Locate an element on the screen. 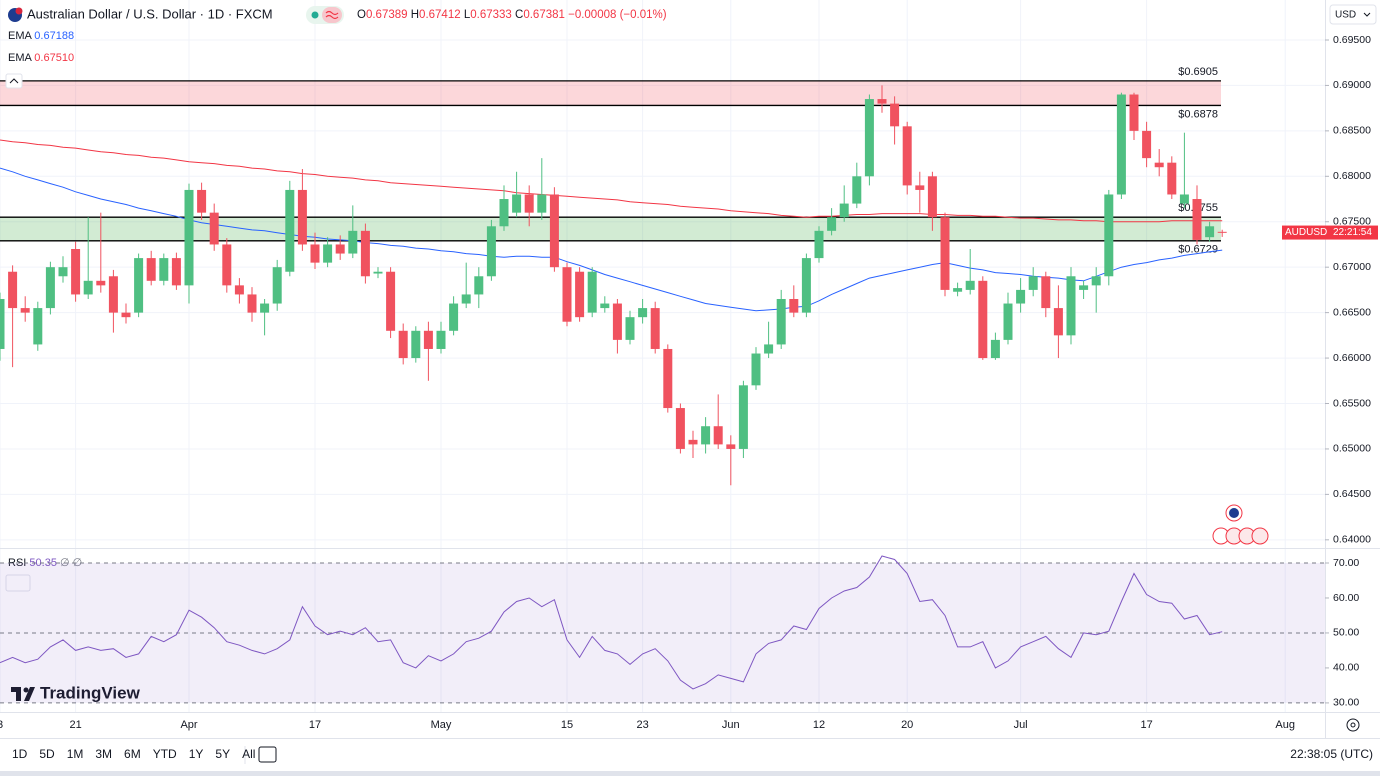  timeframe-button: 1M is located at coordinates (75, 754).